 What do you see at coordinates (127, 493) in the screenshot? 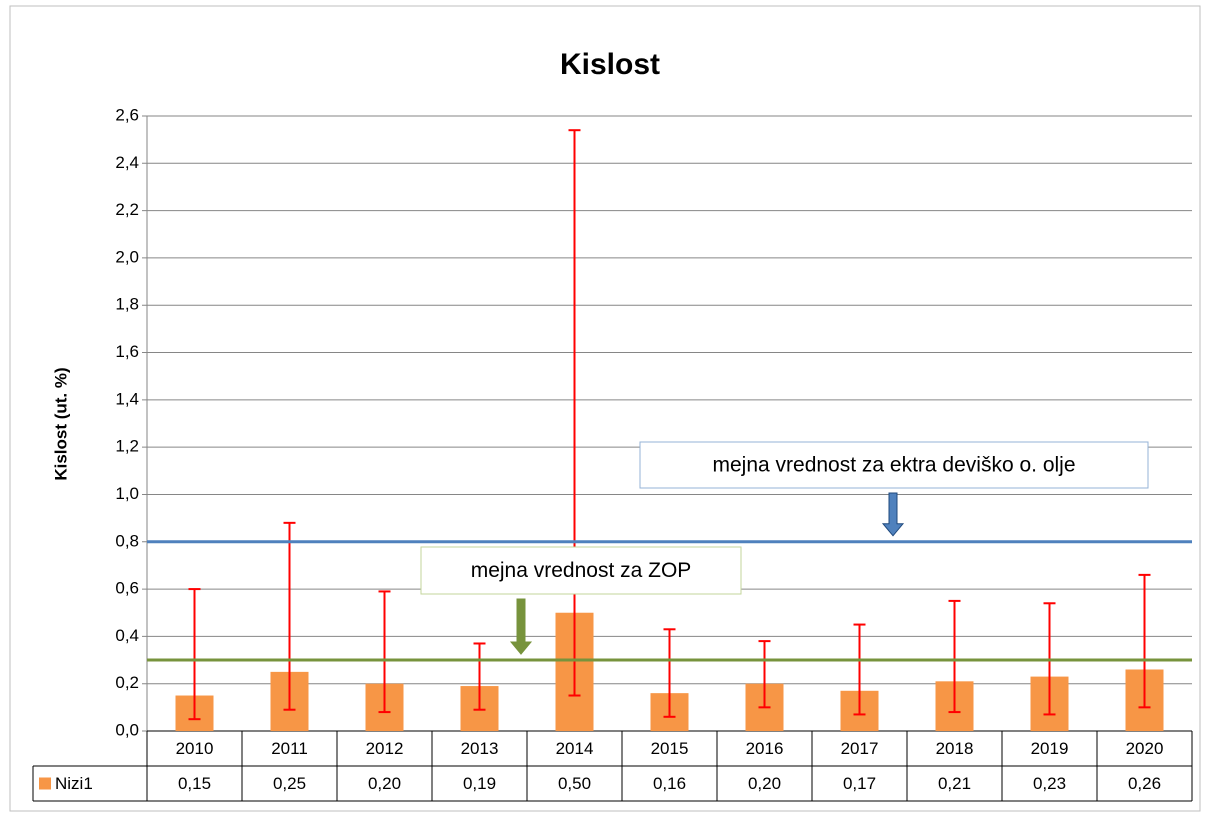
I see `y-tick-label: 1,0` at bounding box center [127, 493].